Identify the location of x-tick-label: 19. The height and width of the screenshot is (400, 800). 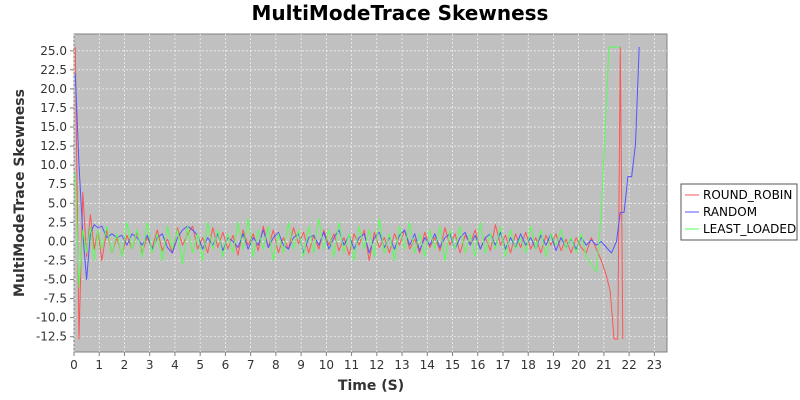
(553, 365).